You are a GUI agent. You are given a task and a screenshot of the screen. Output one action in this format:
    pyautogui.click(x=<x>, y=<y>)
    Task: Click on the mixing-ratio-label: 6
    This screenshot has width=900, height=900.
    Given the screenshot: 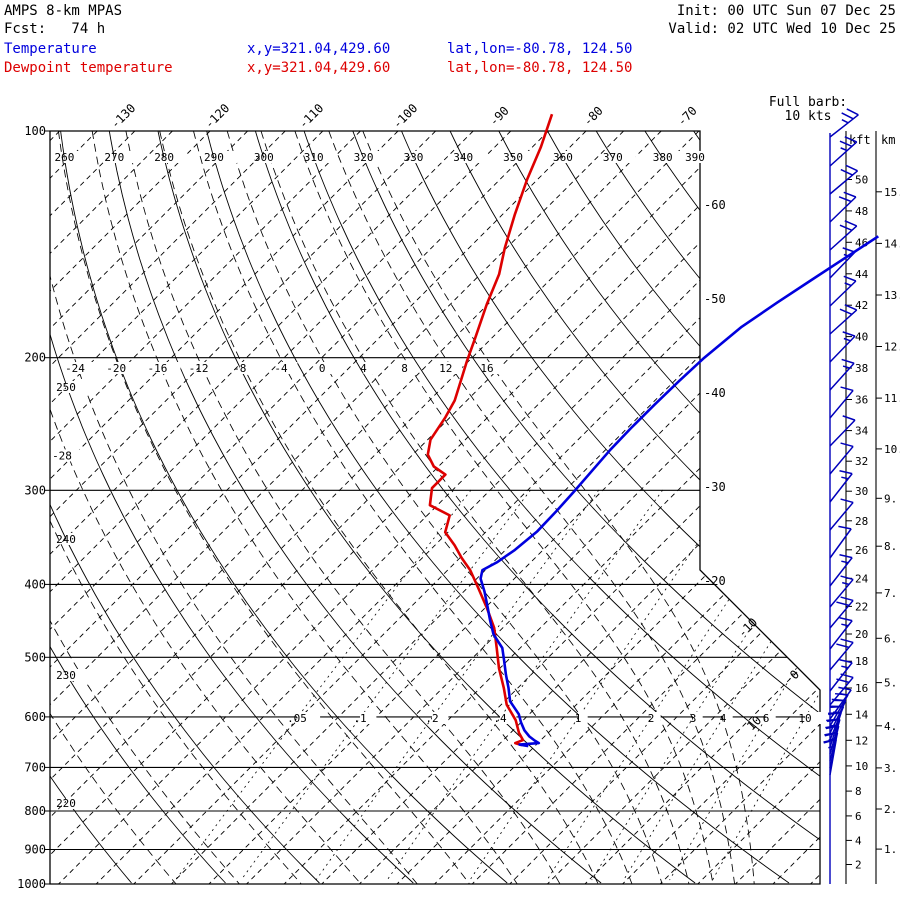 What is the action you would take?
    pyautogui.click(x=766, y=718)
    